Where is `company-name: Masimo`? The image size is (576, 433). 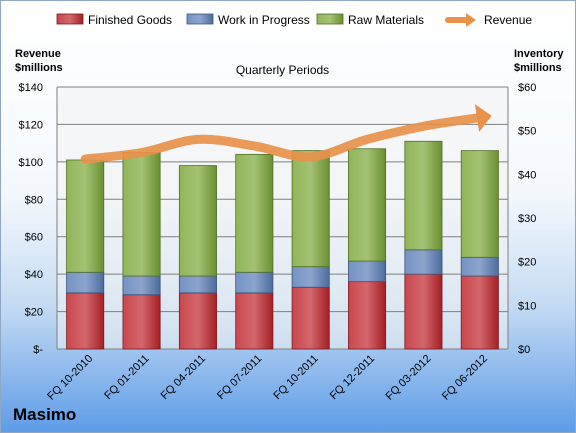 company-name: Masimo is located at coordinates (45, 414).